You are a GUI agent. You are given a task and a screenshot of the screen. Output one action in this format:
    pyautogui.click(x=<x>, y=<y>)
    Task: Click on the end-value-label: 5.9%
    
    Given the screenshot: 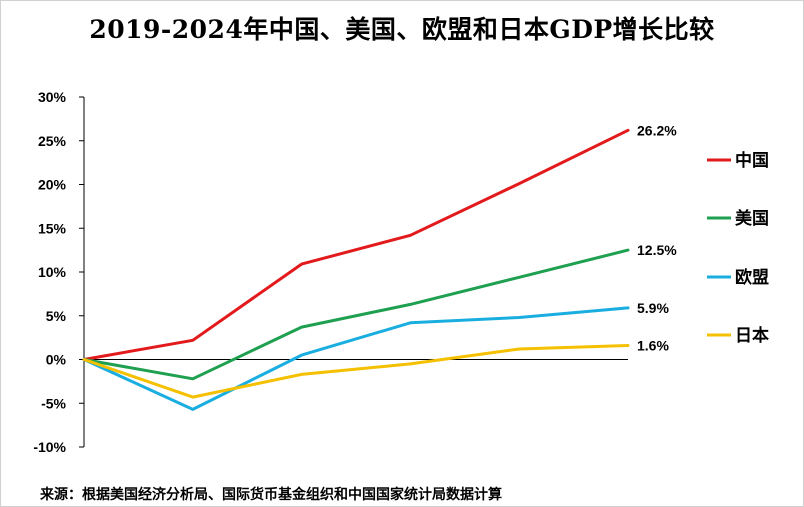 What is the action you would take?
    pyautogui.click(x=653, y=308)
    